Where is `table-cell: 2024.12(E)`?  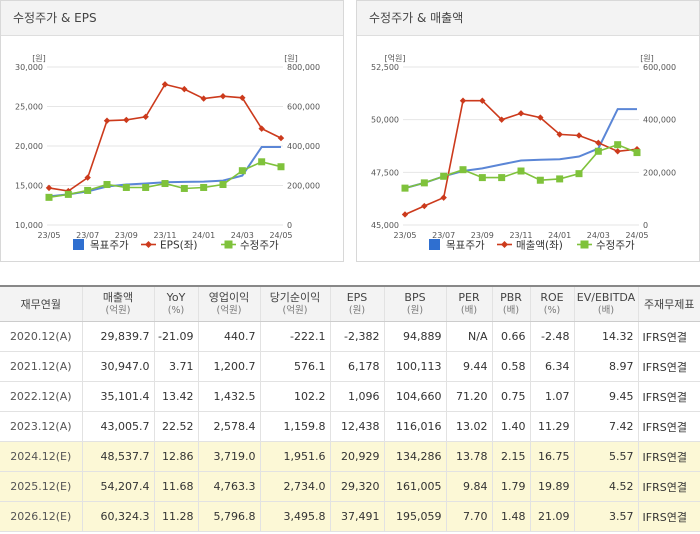
table-cell: 2024.12(E) is located at coordinates (41, 456).